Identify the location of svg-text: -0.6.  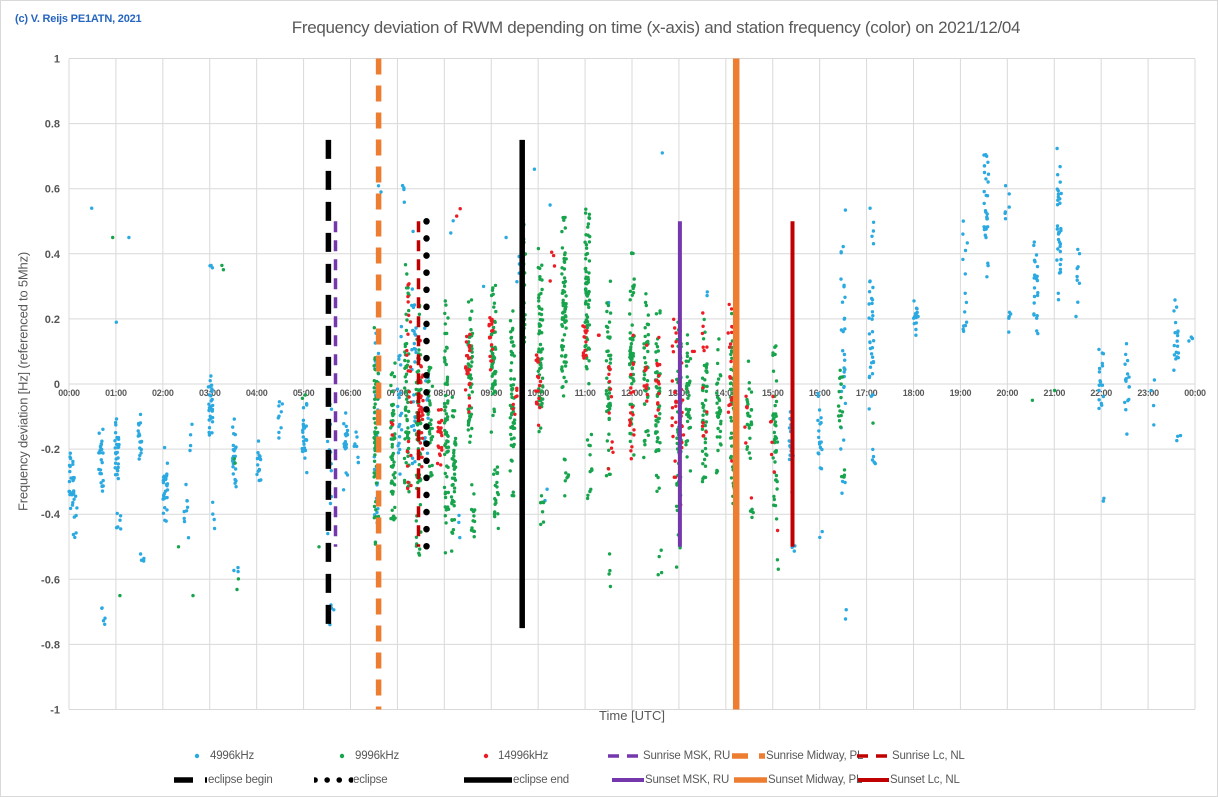
(50, 580).